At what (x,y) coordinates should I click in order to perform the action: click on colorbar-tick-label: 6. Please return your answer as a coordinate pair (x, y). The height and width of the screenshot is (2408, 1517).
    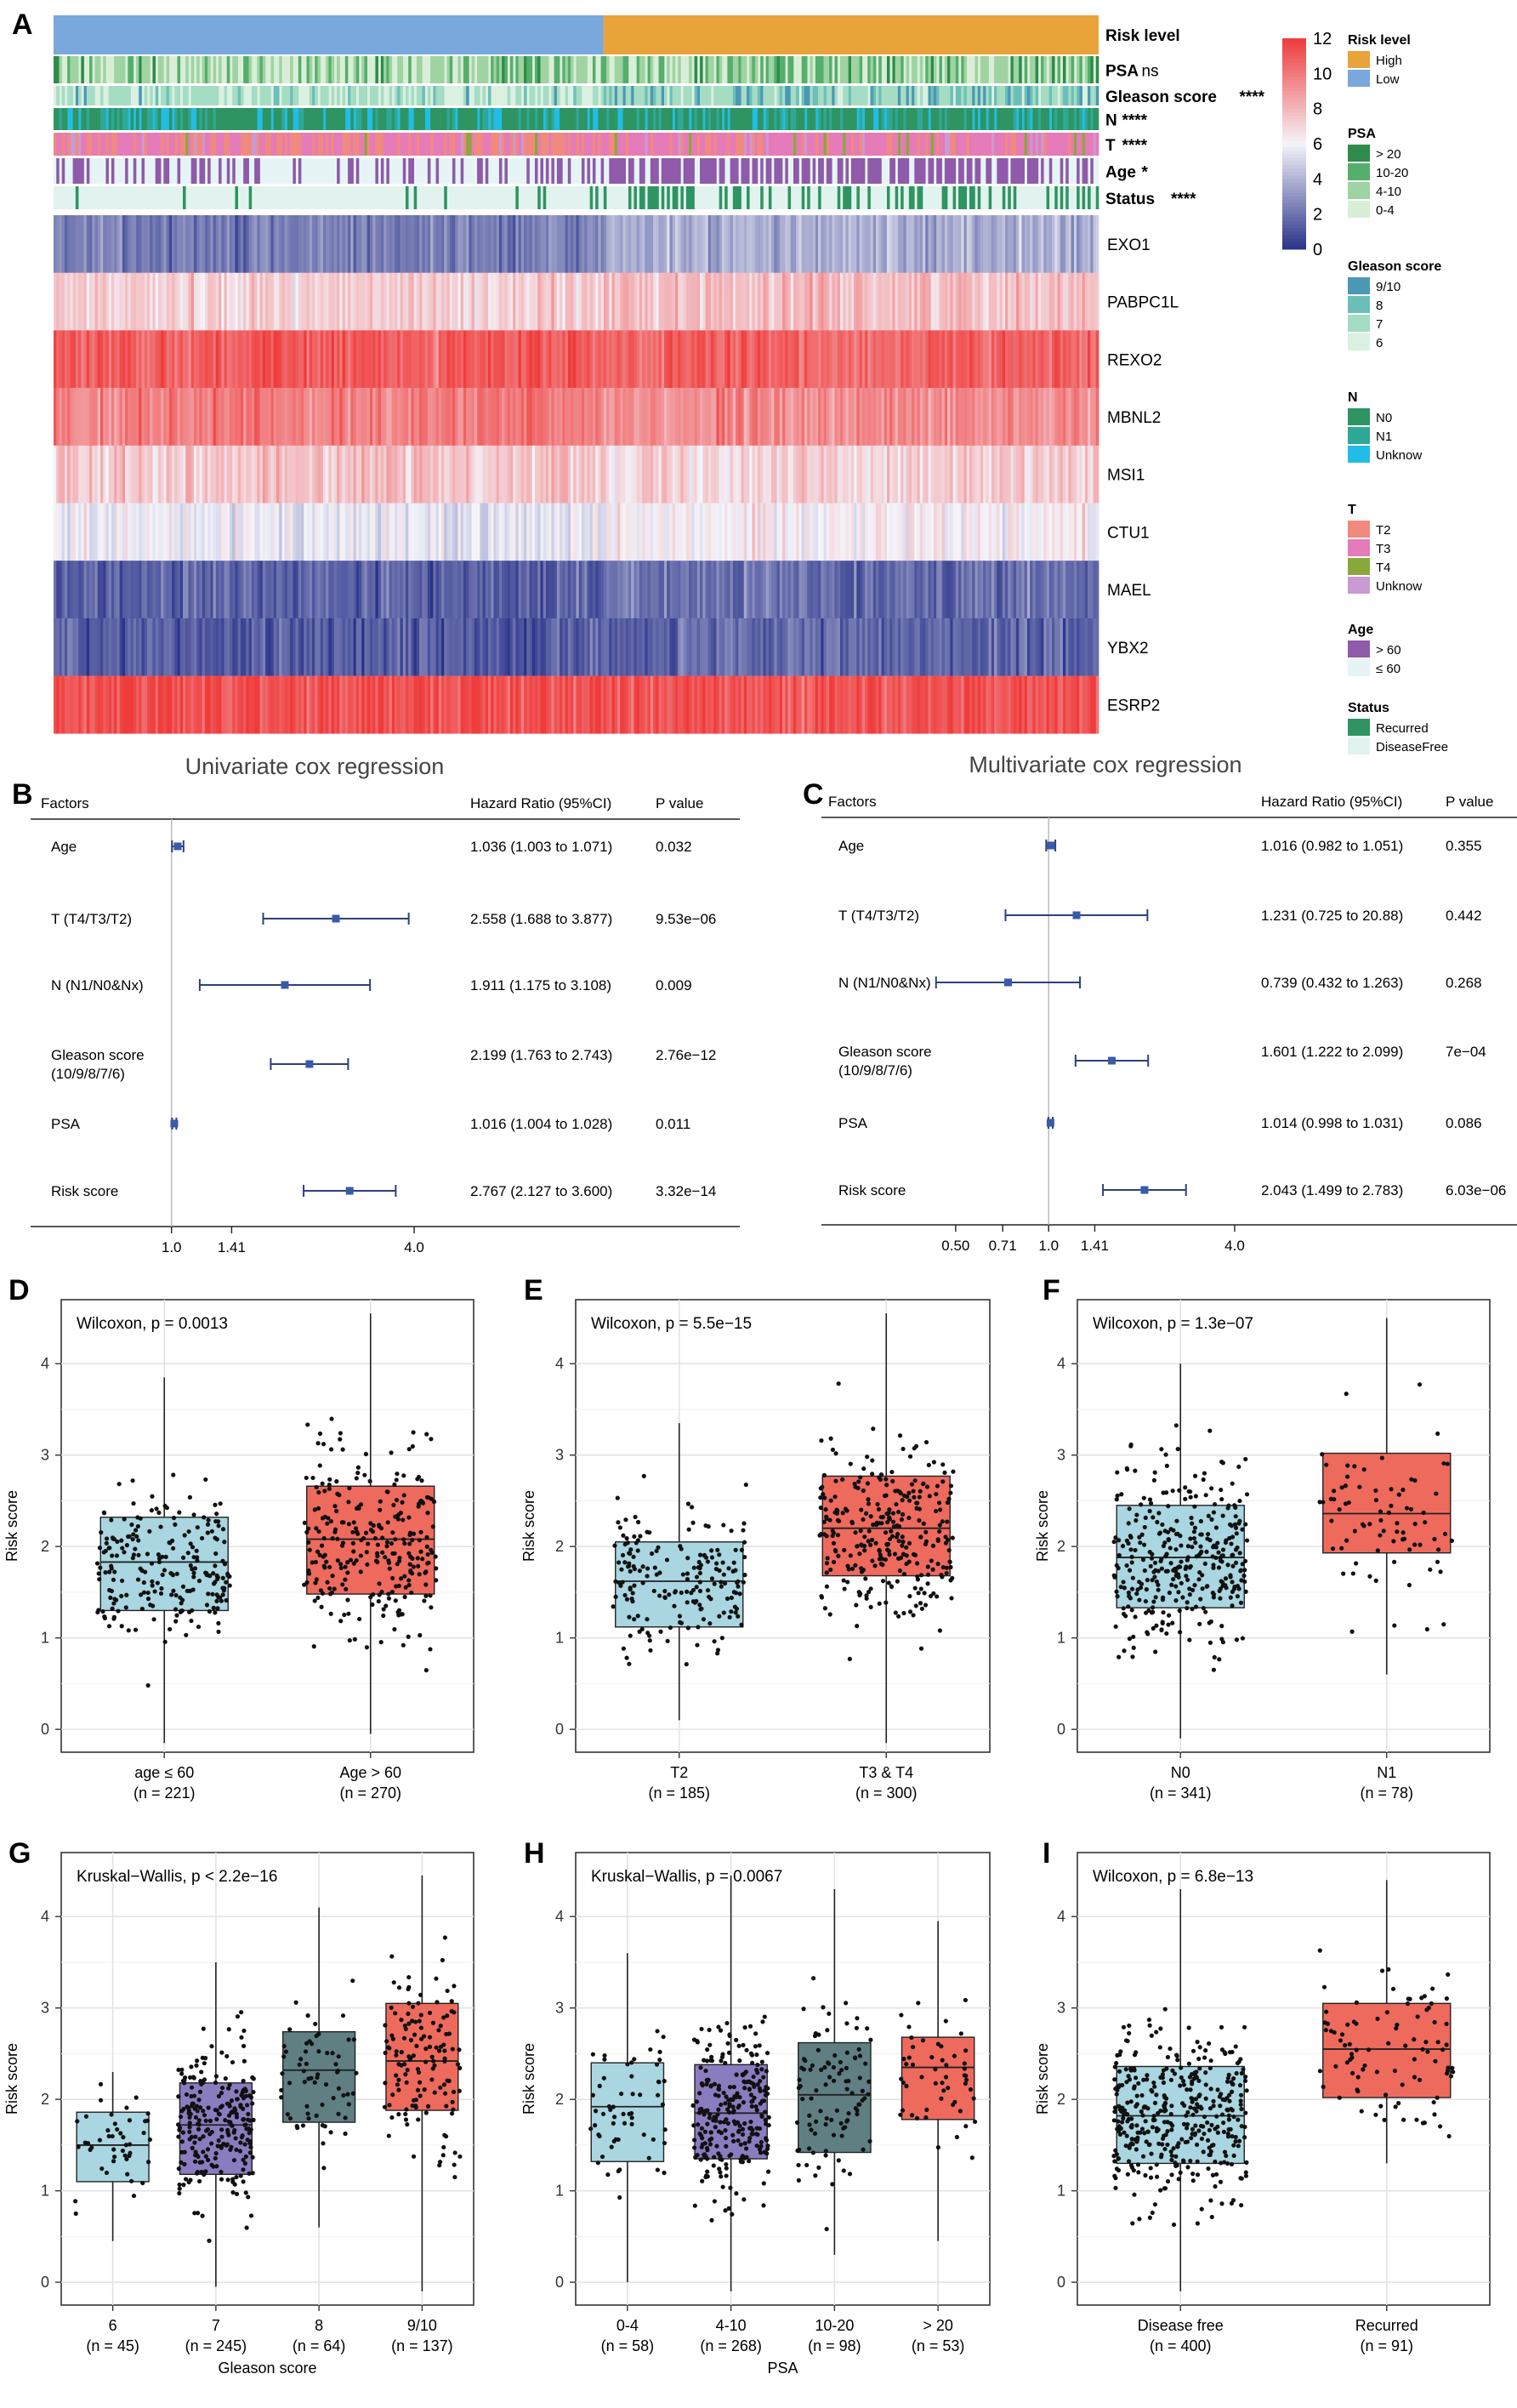
    Looking at the image, I should click on (1318, 145).